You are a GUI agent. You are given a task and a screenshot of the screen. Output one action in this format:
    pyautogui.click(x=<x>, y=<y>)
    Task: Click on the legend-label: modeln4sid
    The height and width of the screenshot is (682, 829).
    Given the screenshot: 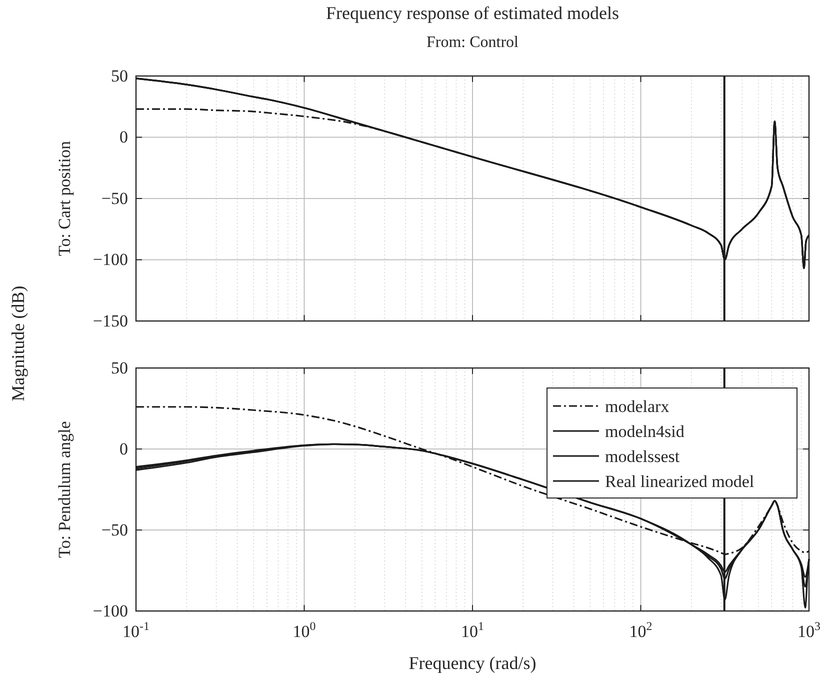 What is the action you would take?
    pyautogui.click(x=645, y=431)
    